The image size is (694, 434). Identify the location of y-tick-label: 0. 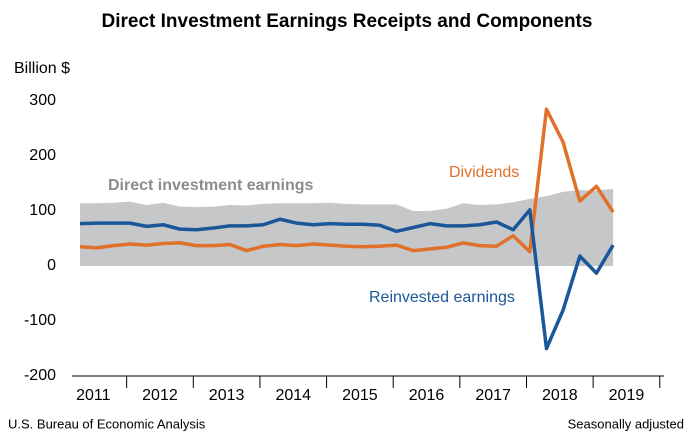
(51, 265).